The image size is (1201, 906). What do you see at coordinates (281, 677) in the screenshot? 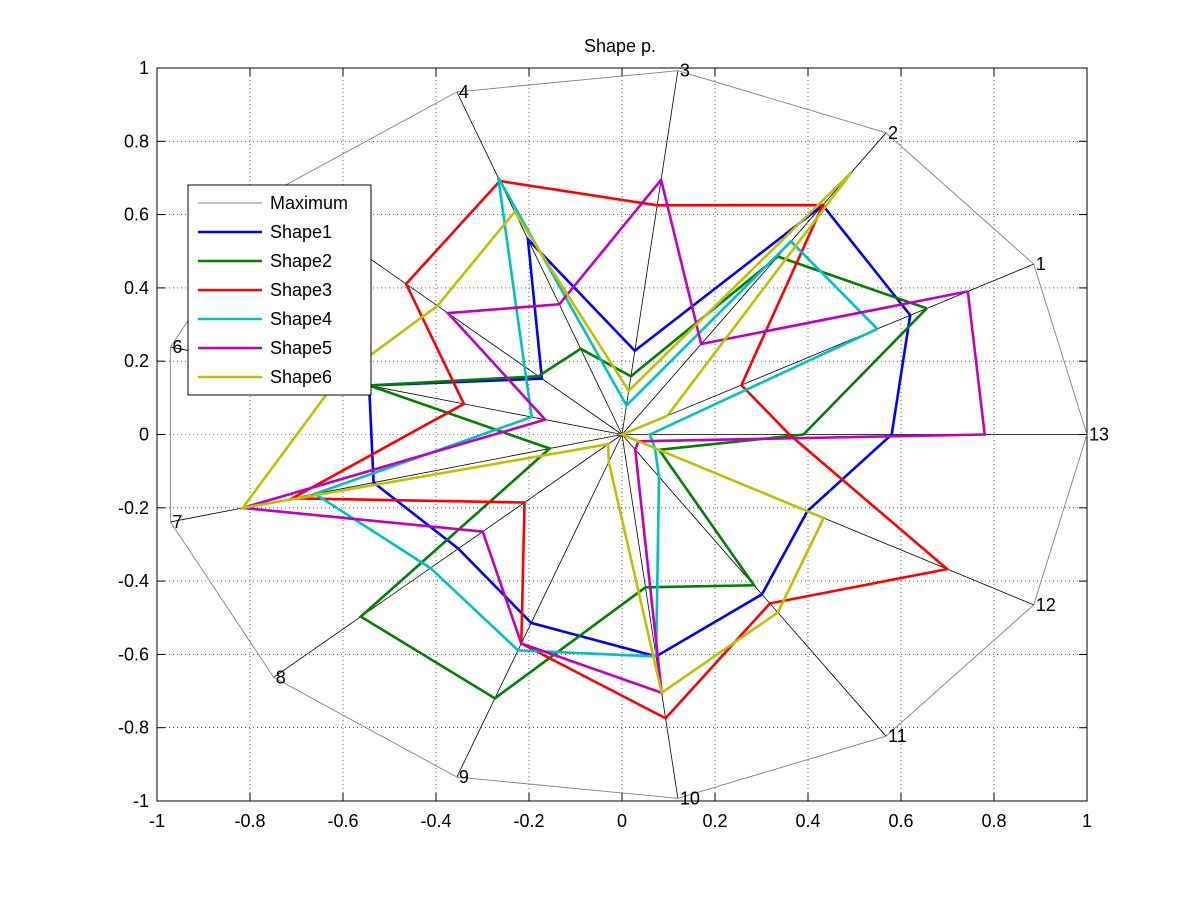
I see `spoke-label: 8` at bounding box center [281, 677].